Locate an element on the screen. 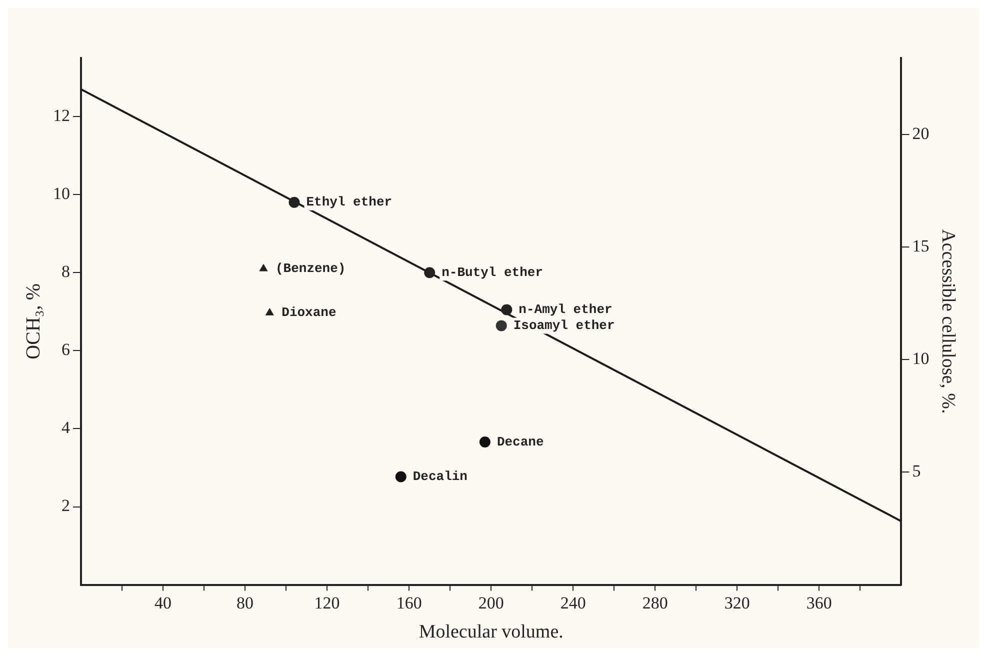  x-axis-title: Molecular volume. is located at coordinates (491, 632).